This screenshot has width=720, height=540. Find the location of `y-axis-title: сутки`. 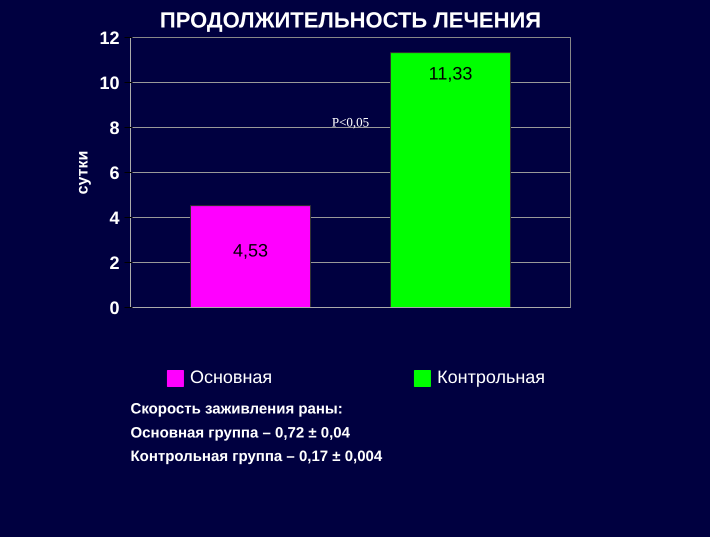

y-axis-title: сутки is located at coordinates (83, 172).